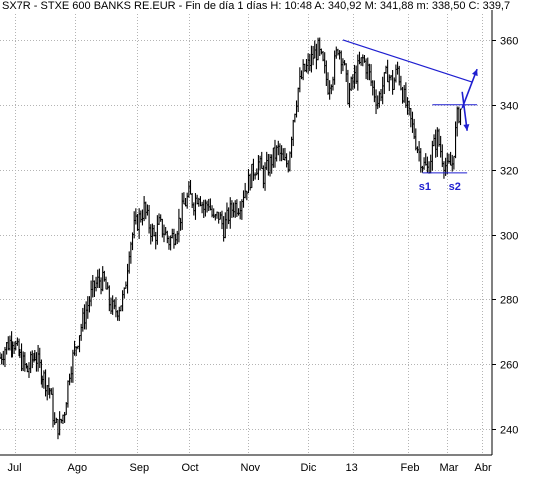 The width and height of the screenshot is (535, 483). I want to click on y-tick-label: 360, so click(509, 42).